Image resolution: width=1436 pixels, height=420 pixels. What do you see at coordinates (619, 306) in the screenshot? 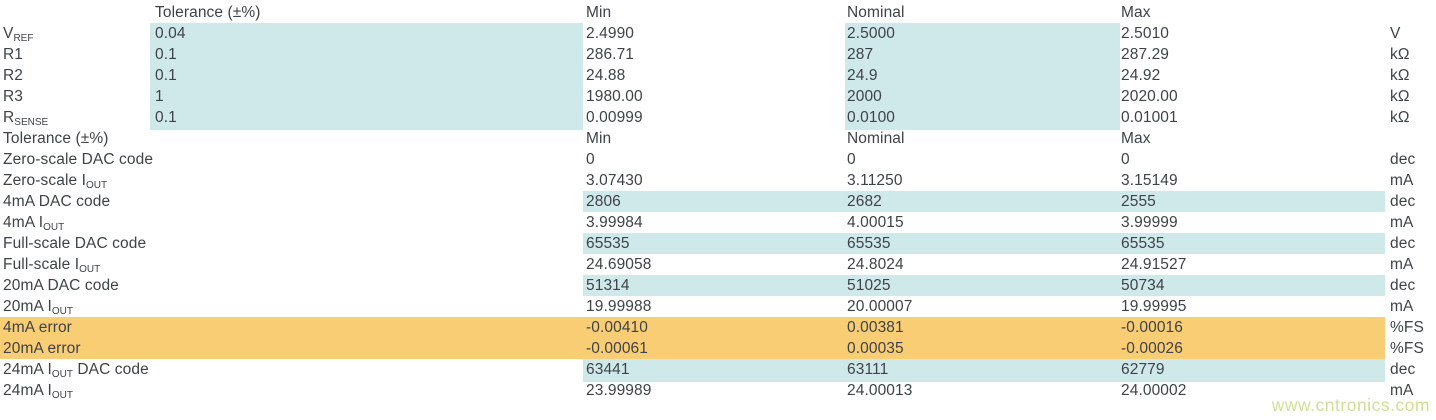
I see `cell-min-20ma-iout: 19.99988` at bounding box center [619, 306].